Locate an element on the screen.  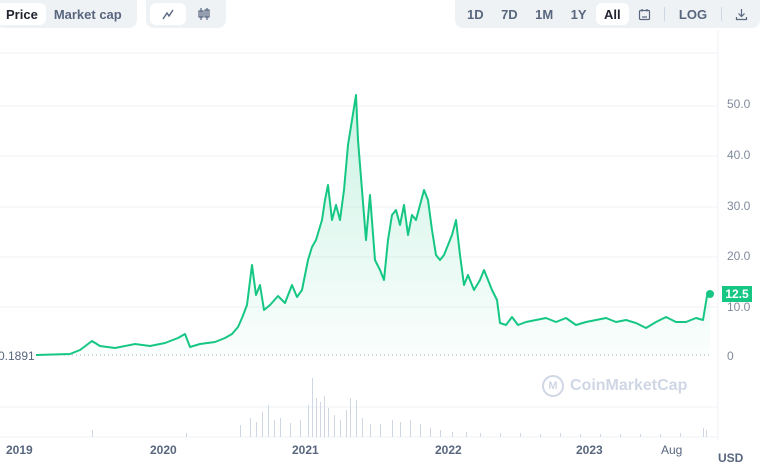
calendar-icon is located at coordinates (644, 14).